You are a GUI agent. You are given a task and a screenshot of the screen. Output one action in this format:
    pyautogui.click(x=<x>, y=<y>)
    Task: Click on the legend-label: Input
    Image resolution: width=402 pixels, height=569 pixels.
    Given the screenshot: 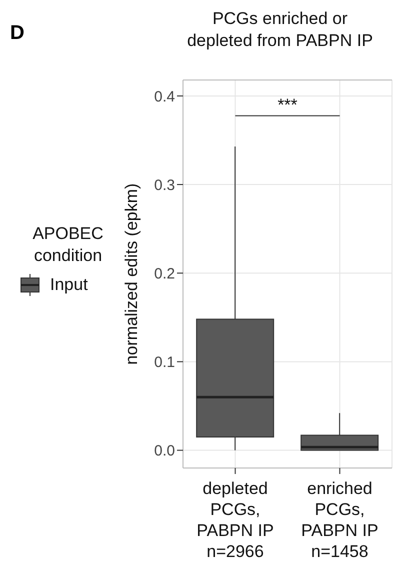 What is the action you would take?
    pyautogui.click(x=69, y=285)
    